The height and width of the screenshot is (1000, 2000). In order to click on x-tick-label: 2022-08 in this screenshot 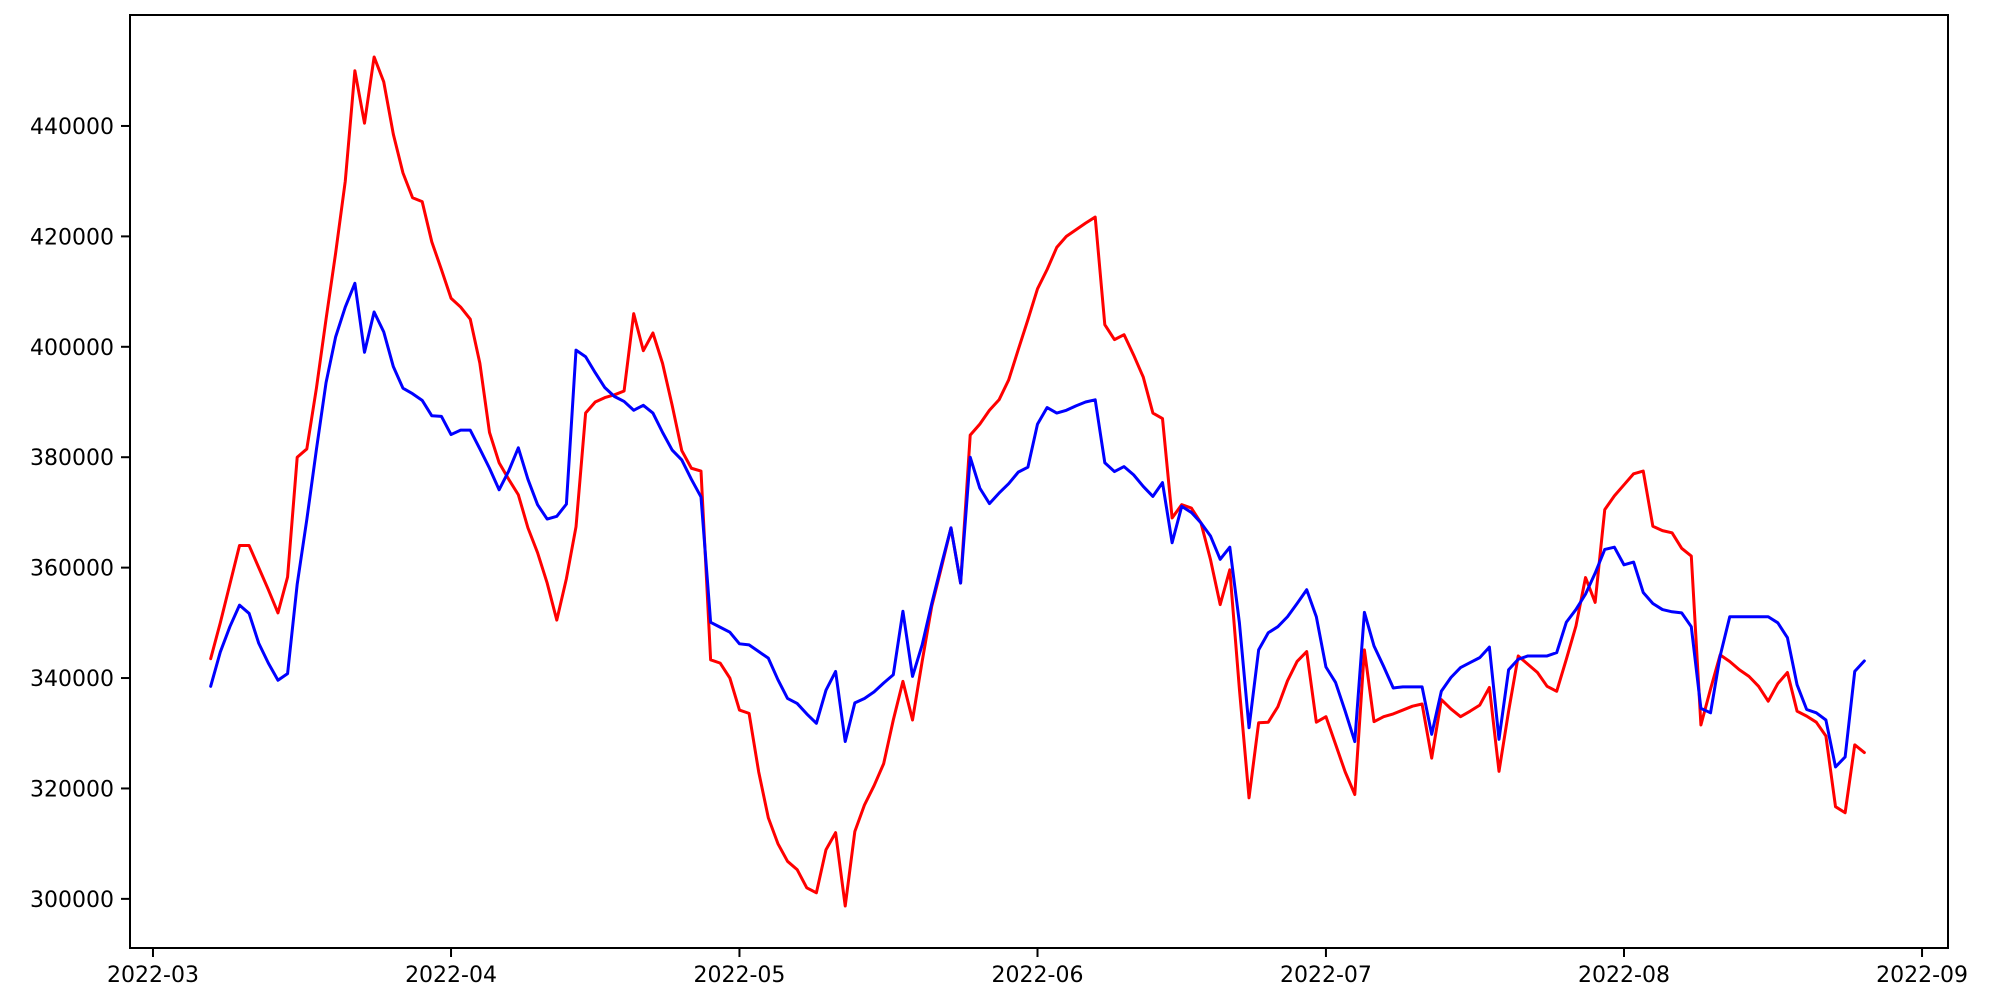, I will do `click(1624, 975)`.